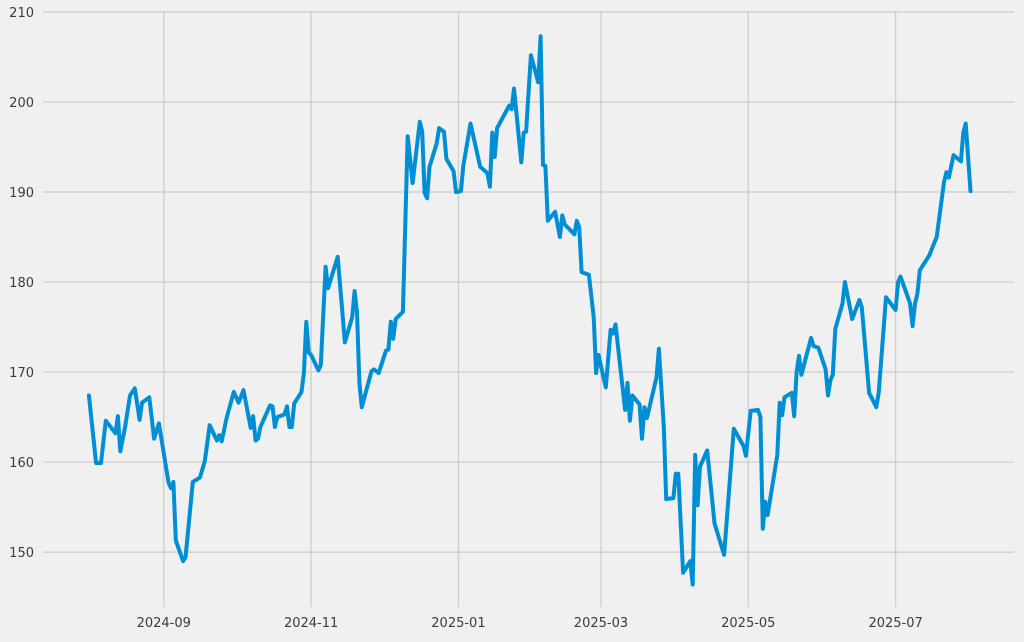  I want to click on x-tick-label: 2025-03, so click(601, 623).